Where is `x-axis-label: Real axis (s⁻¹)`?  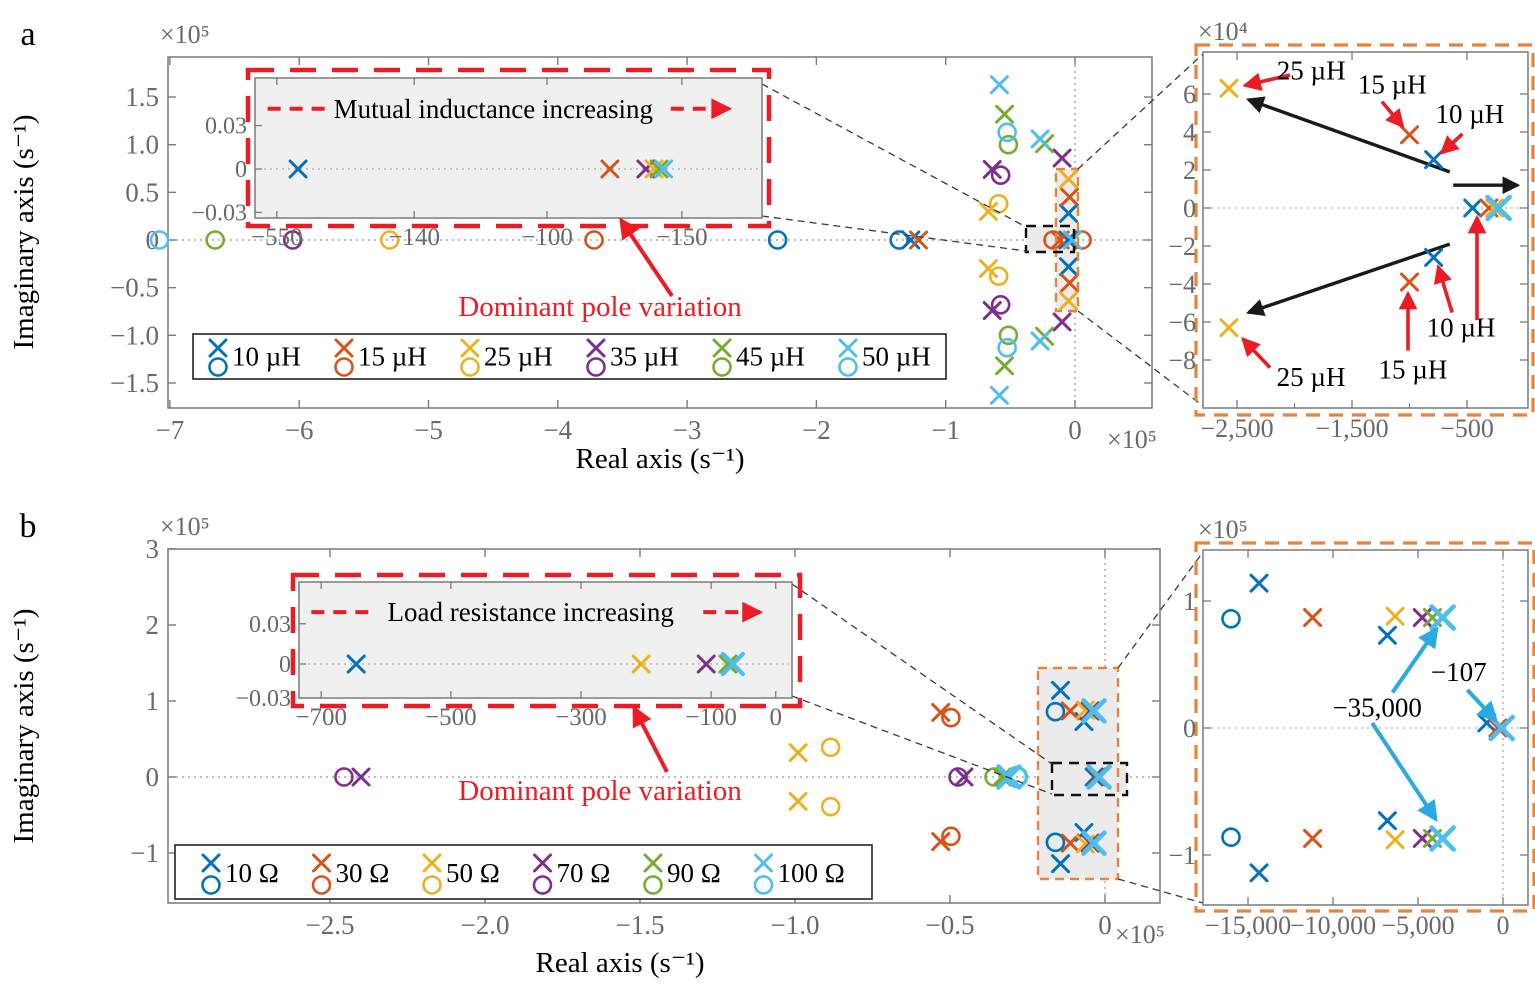
x-axis-label: Real axis (s⁻¹) is located at coordinates (660, 459).